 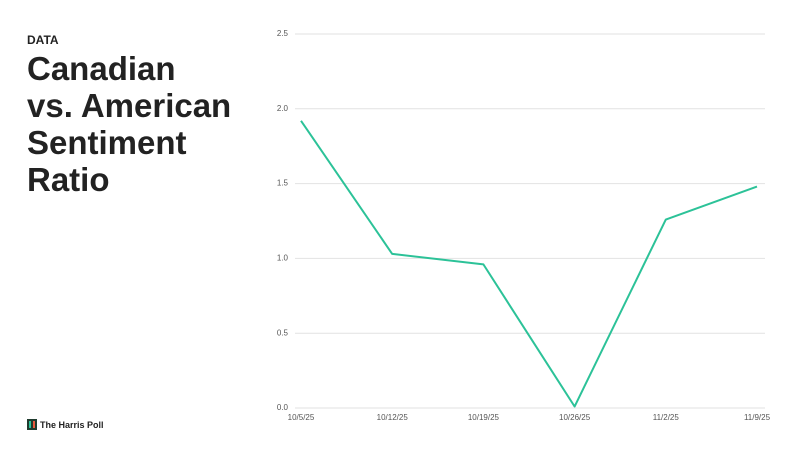 I want to click on y-tick-label: 1.5, so click(x=283, y=183).